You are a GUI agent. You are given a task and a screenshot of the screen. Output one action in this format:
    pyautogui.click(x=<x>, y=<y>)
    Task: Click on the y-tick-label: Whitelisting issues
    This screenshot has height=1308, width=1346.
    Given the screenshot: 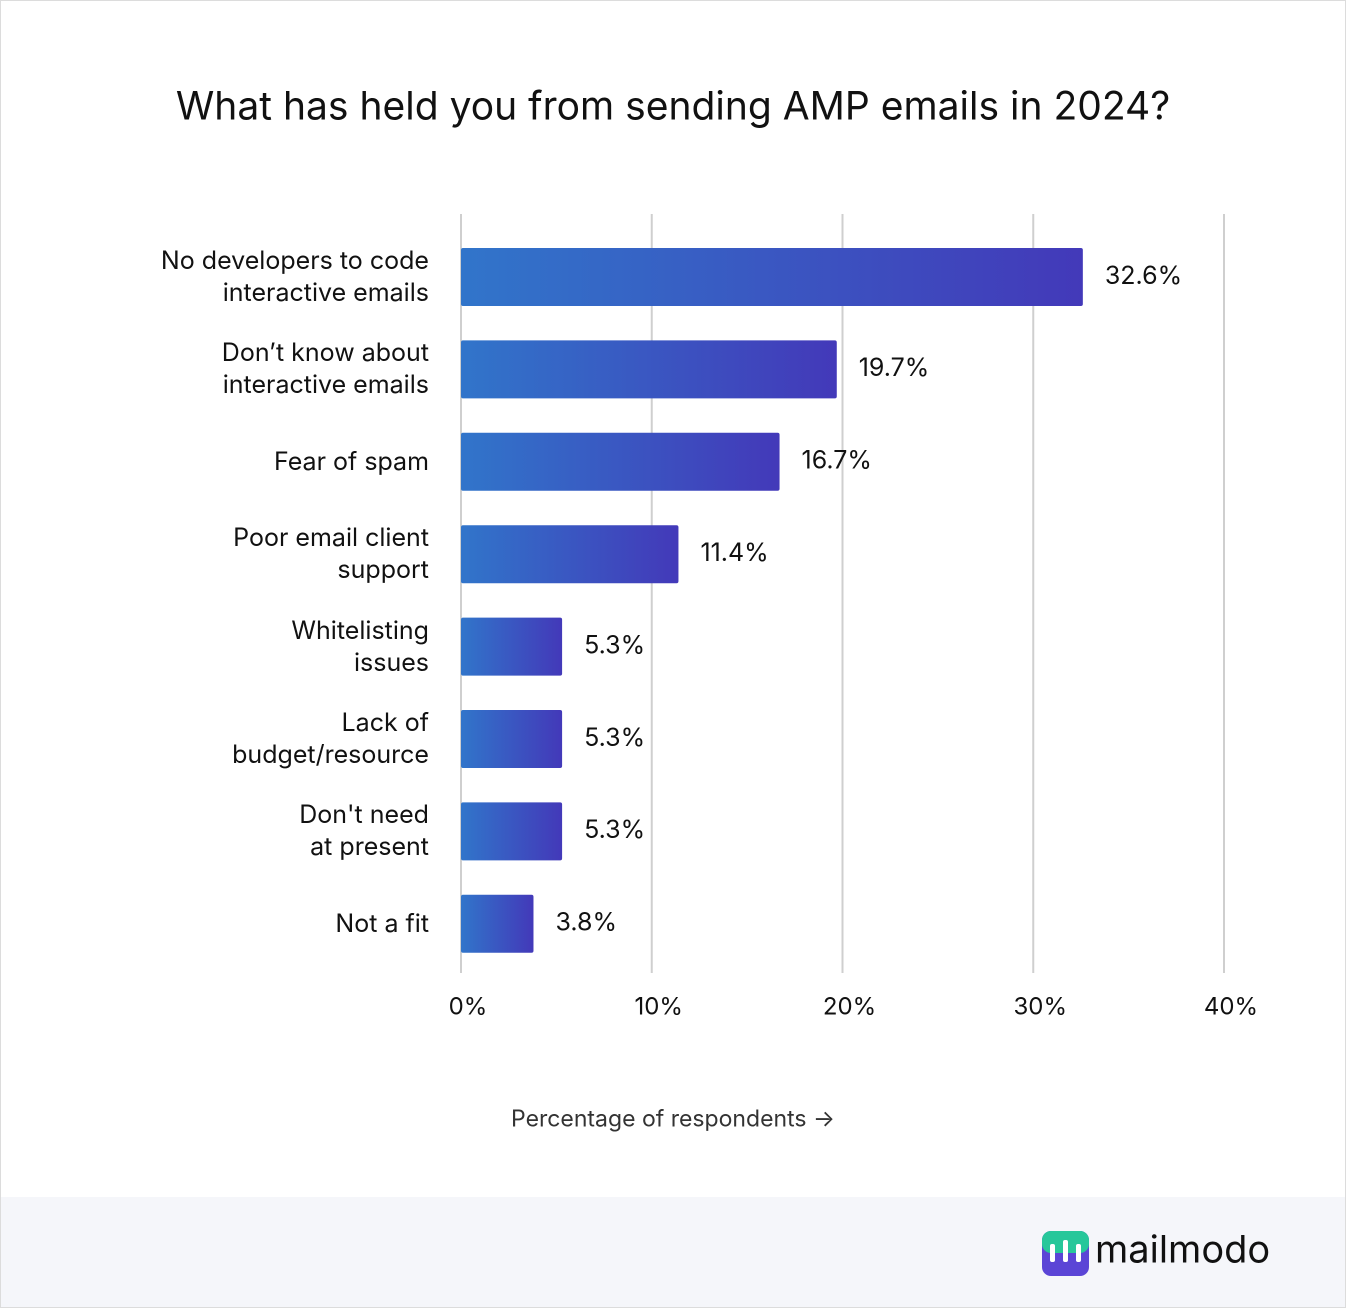 What is the action you would take?
    pyautogui.click(x=360, y=646)
    